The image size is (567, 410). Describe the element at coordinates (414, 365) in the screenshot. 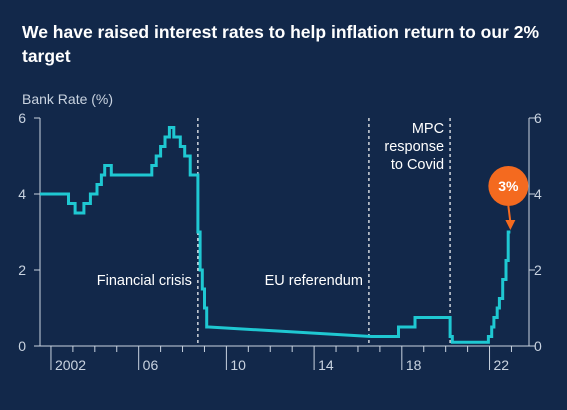

I see `x-tick-label: 18` at that location.